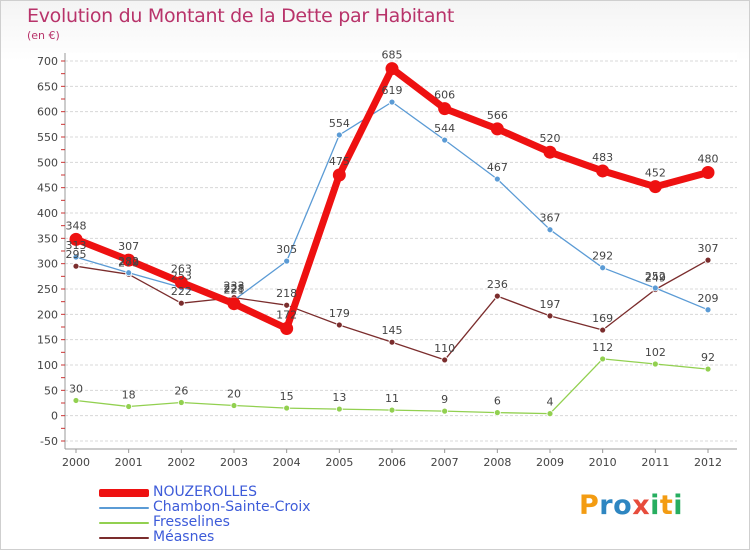  I want to click on logo-letter: P, so click(589, 505).